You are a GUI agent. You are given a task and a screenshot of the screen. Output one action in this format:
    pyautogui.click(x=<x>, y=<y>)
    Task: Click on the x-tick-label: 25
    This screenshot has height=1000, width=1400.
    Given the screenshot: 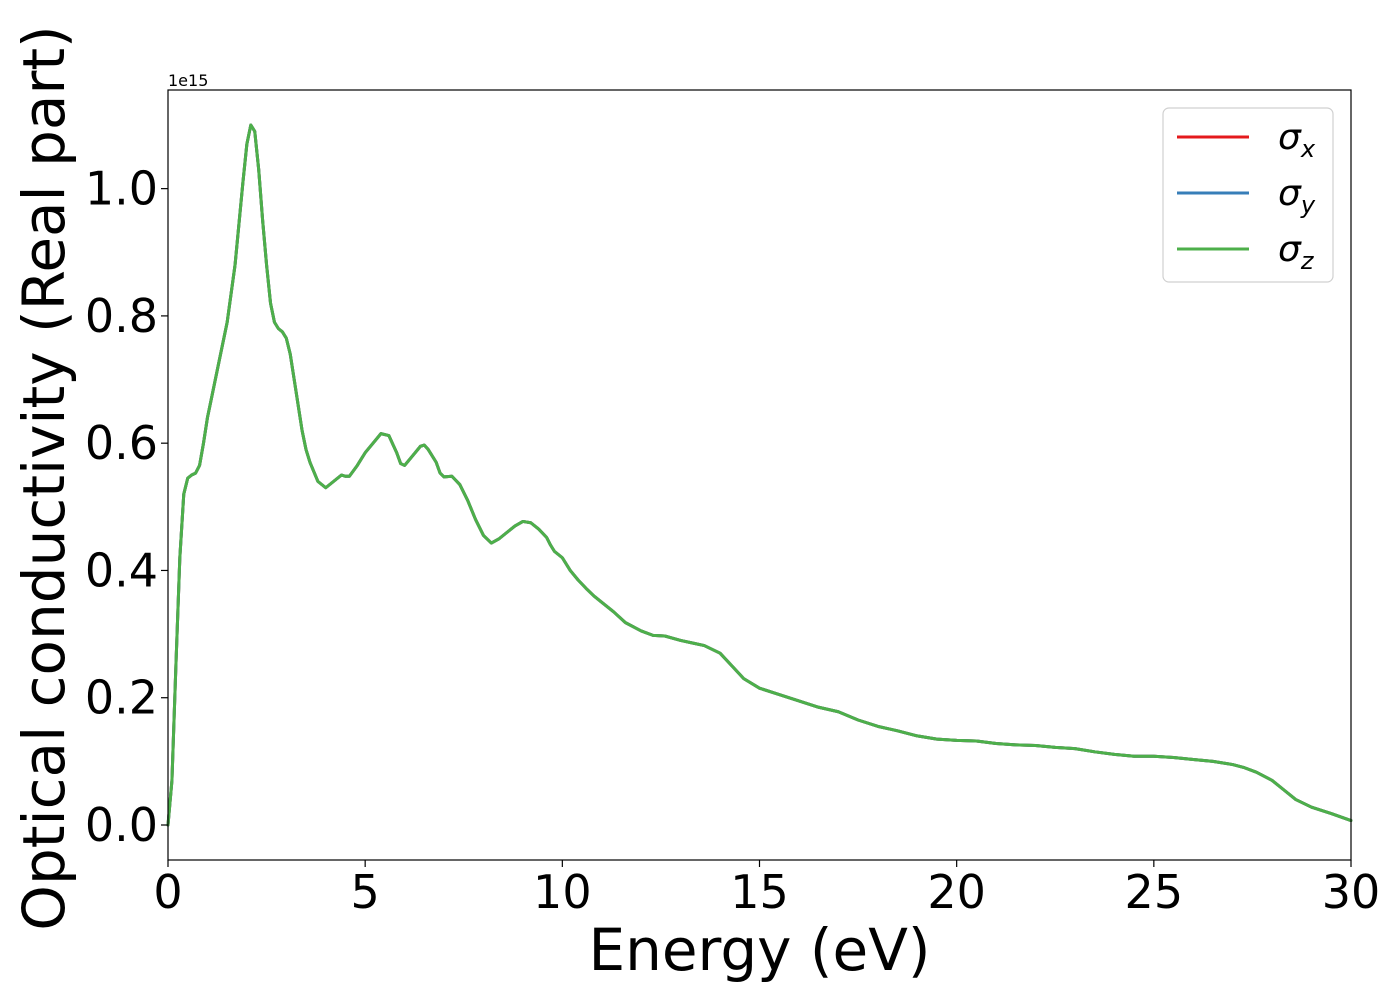 What is the action you would take?
    pyautogui.click(x=1154, y=892)
    